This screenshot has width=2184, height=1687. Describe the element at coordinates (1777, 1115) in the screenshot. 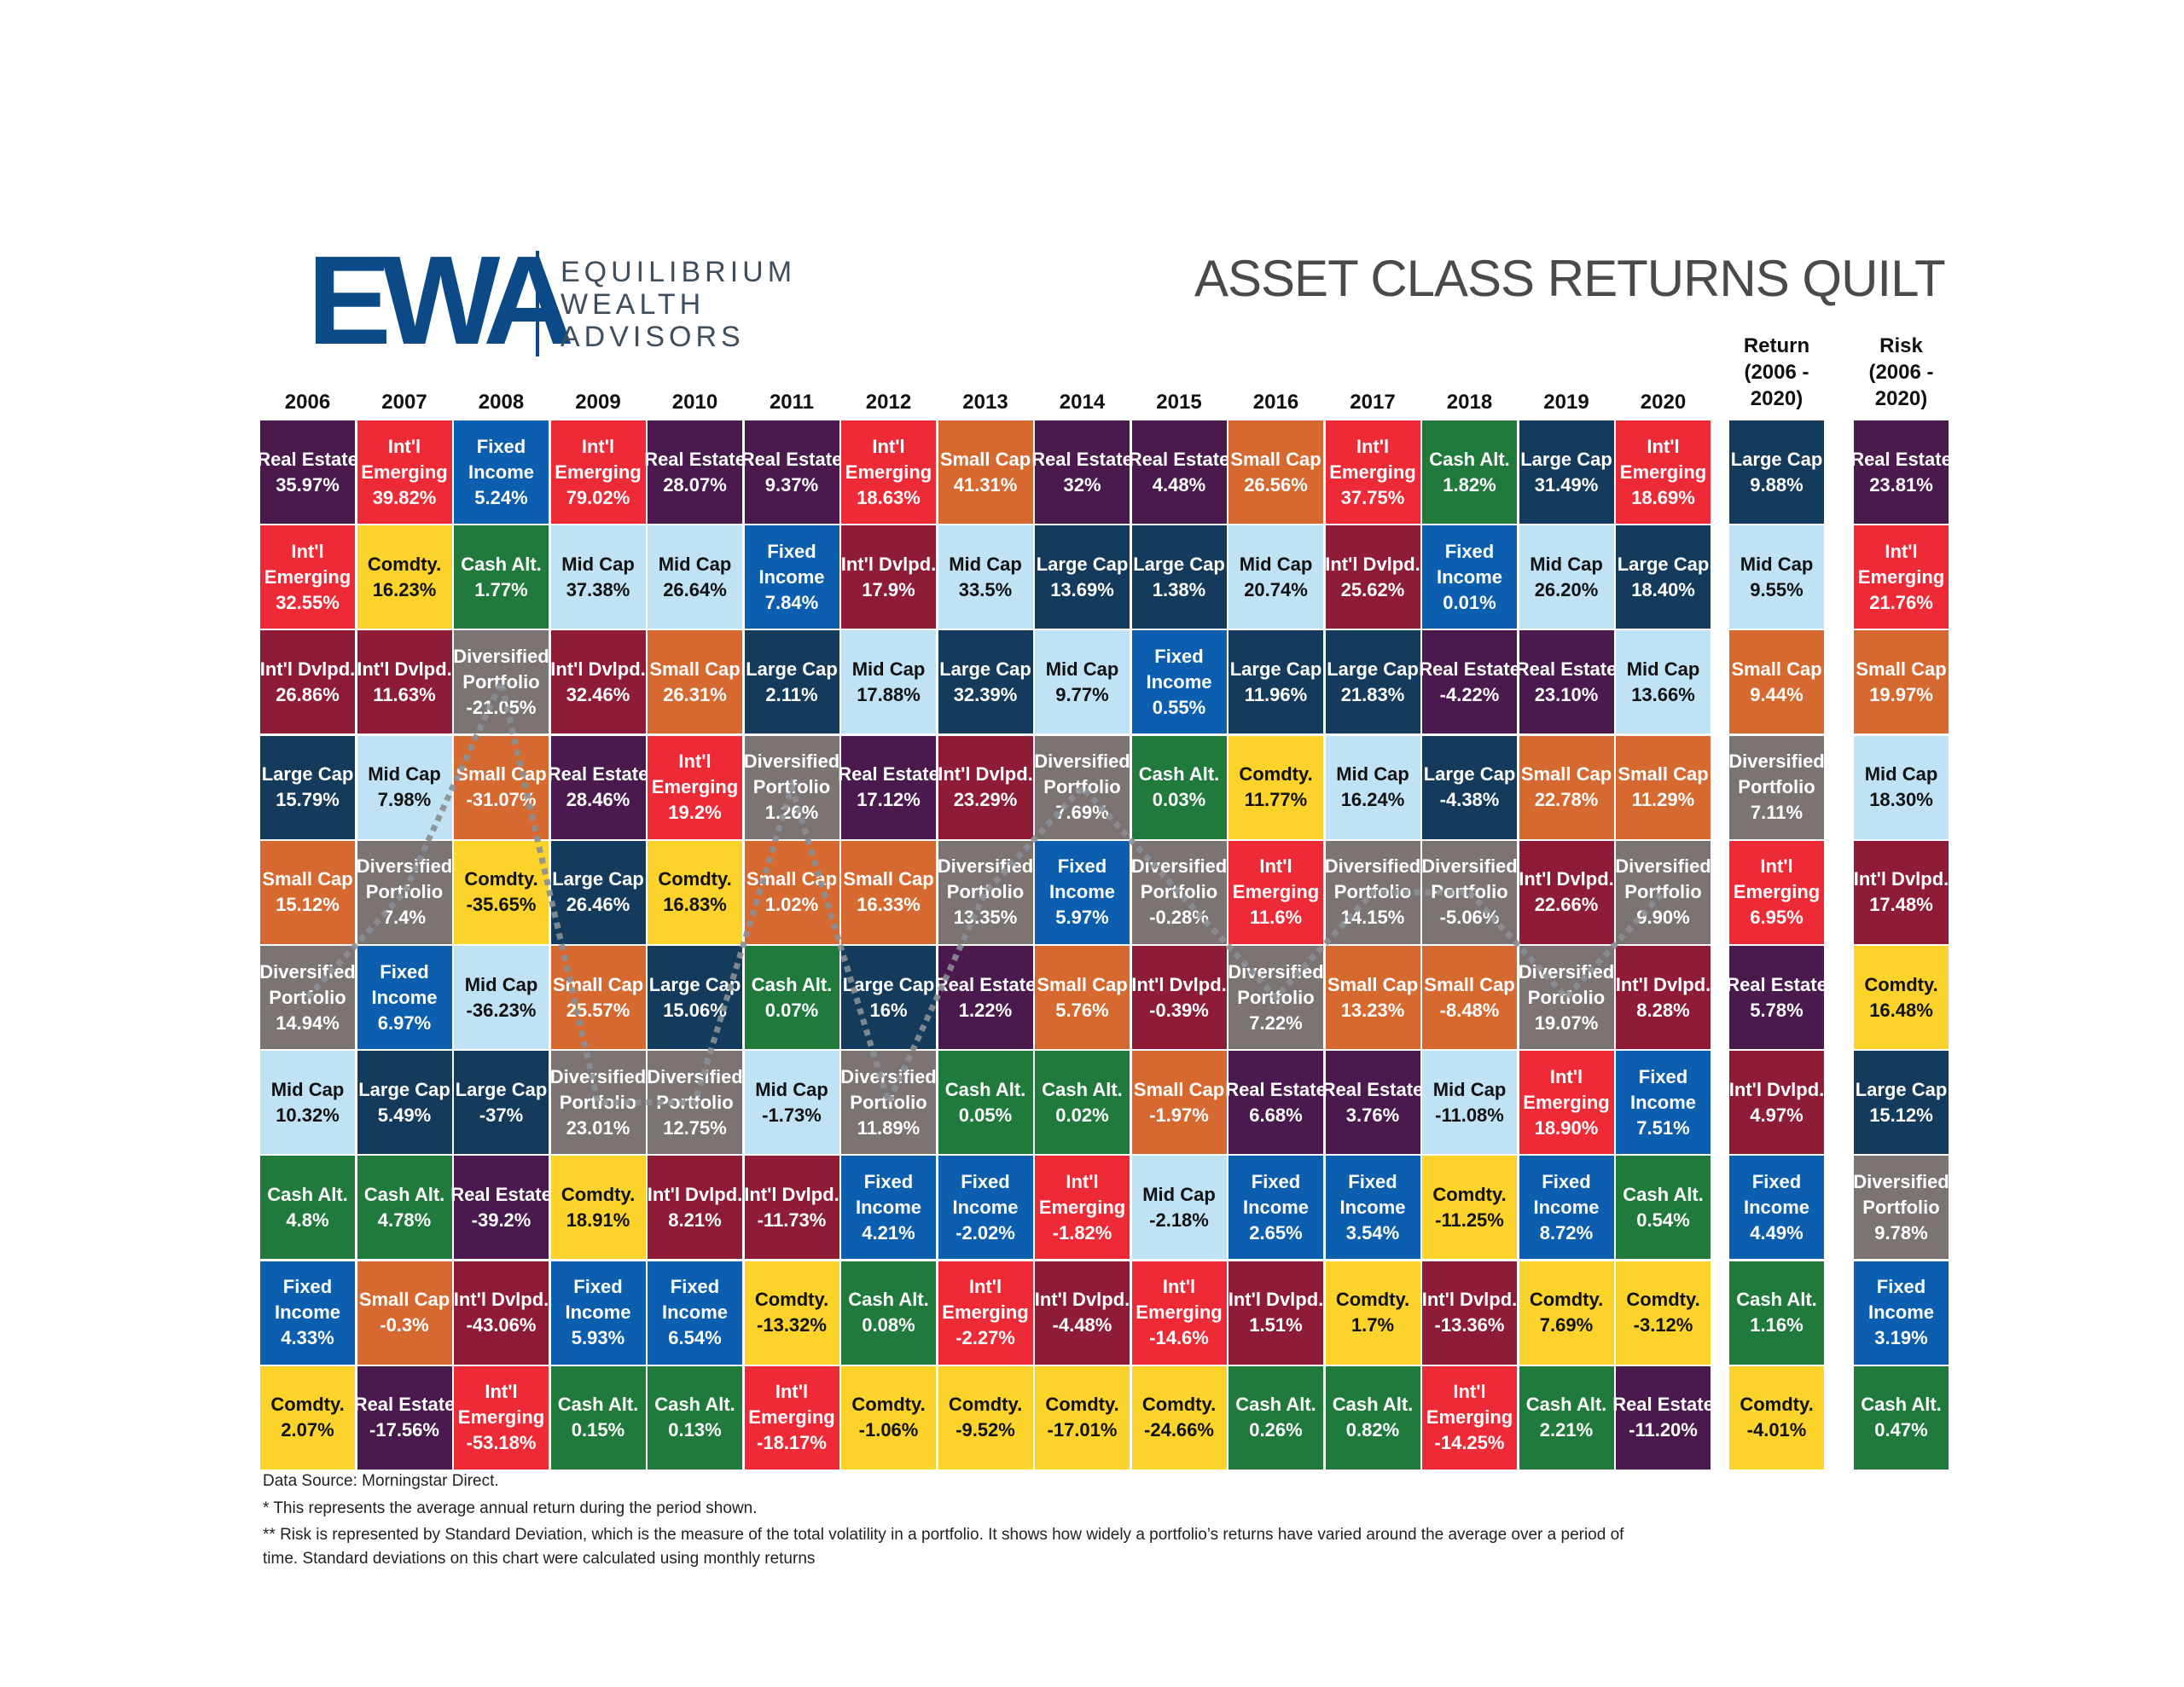

I see `cell-value: 4.97%` at that location.